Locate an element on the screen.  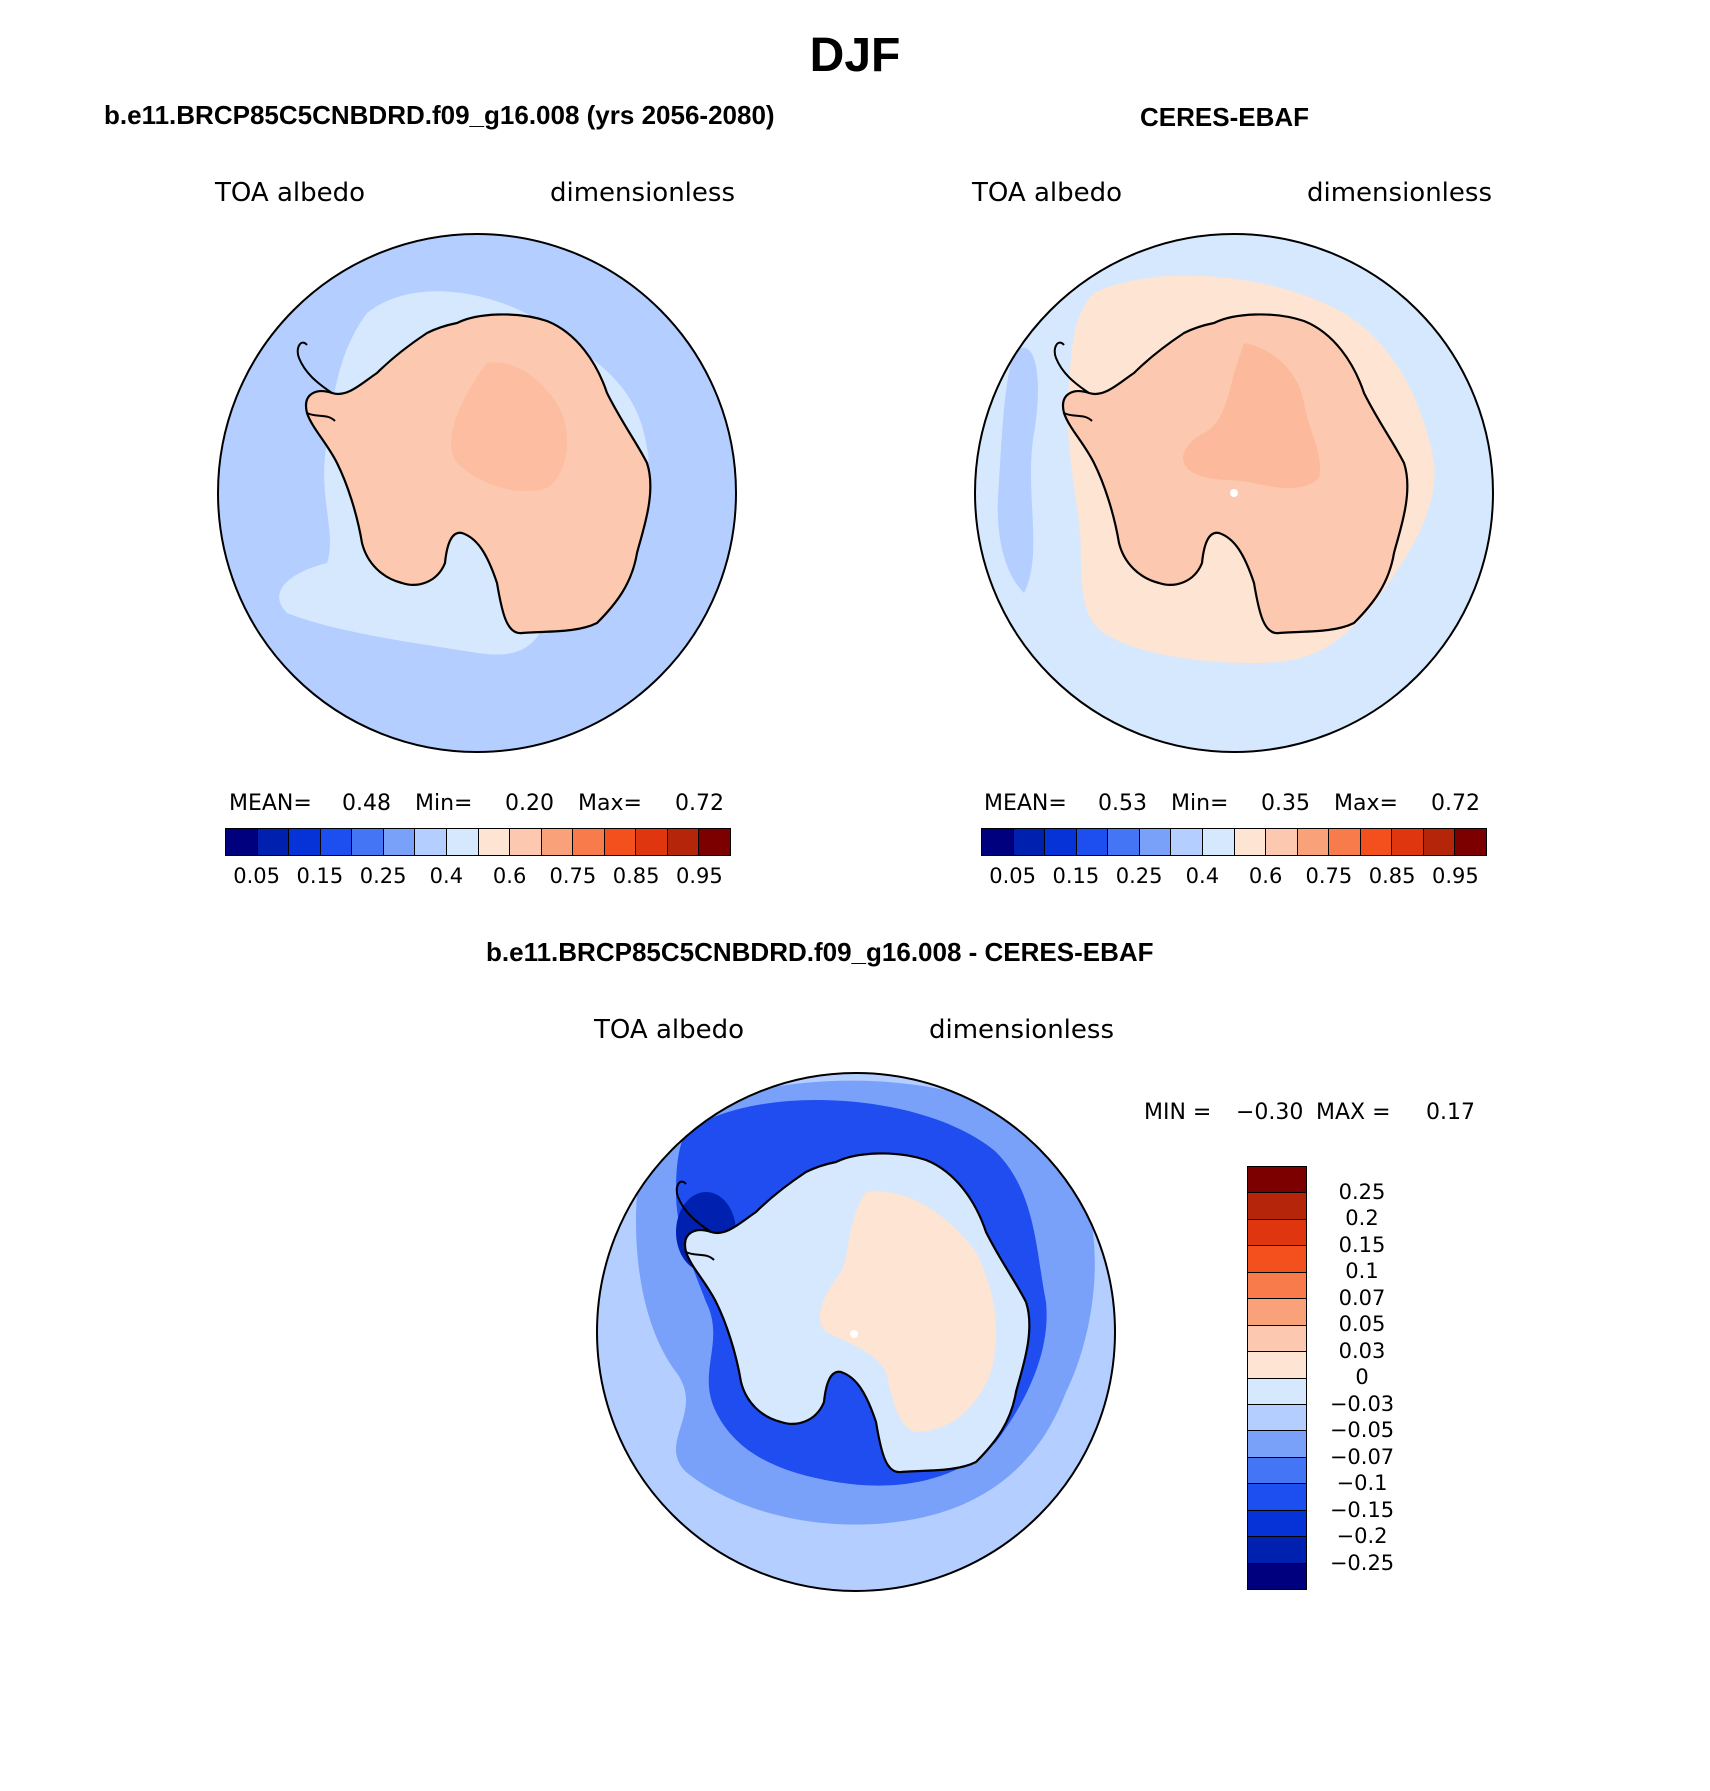
panel-2-colorbar-tick-label: 0.25 is located at coordinates (1139, 876).